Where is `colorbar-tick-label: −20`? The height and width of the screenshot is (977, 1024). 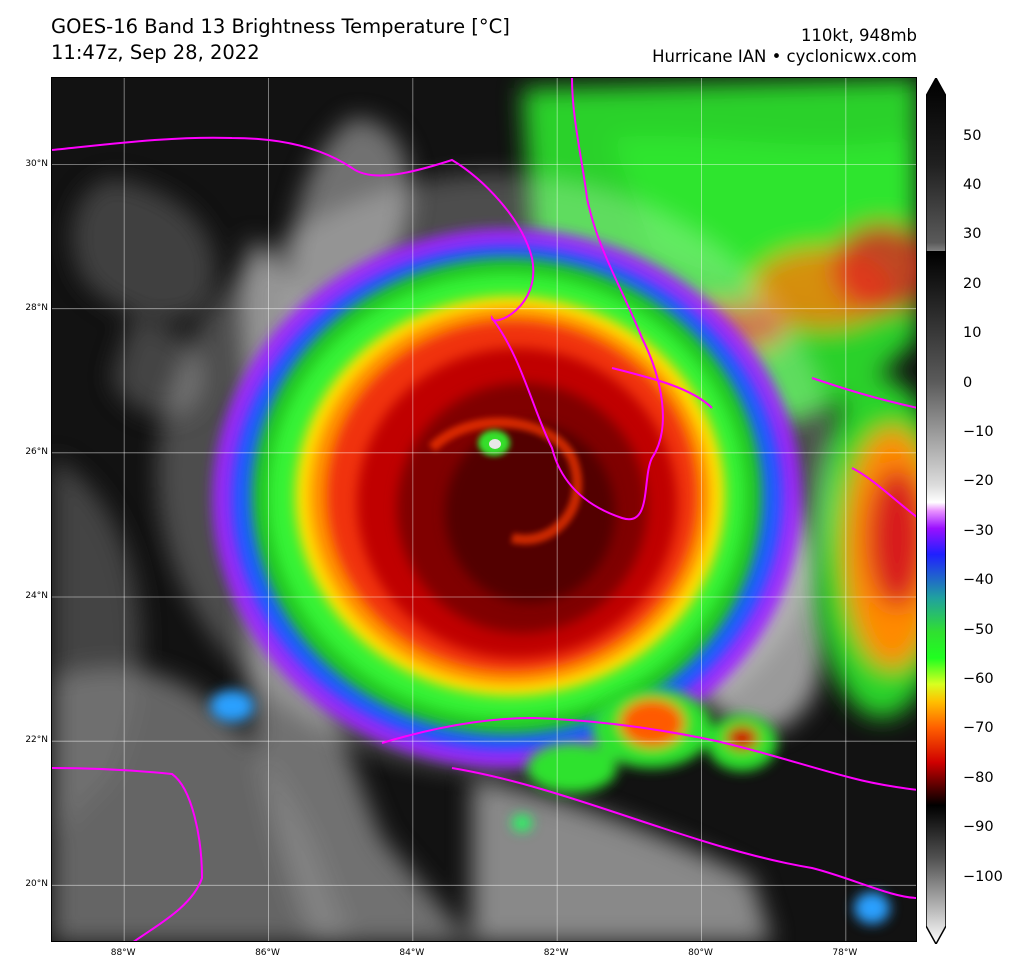 colorbar-tick-label: −20 is located at coordinates (978, 481).